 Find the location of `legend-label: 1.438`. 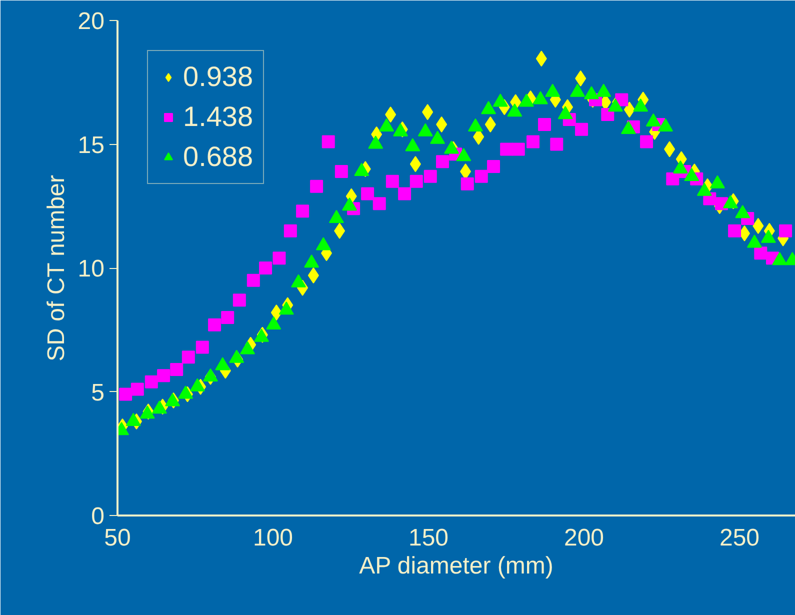

legend-label: 1.438 is located at coordinates (218, 117).